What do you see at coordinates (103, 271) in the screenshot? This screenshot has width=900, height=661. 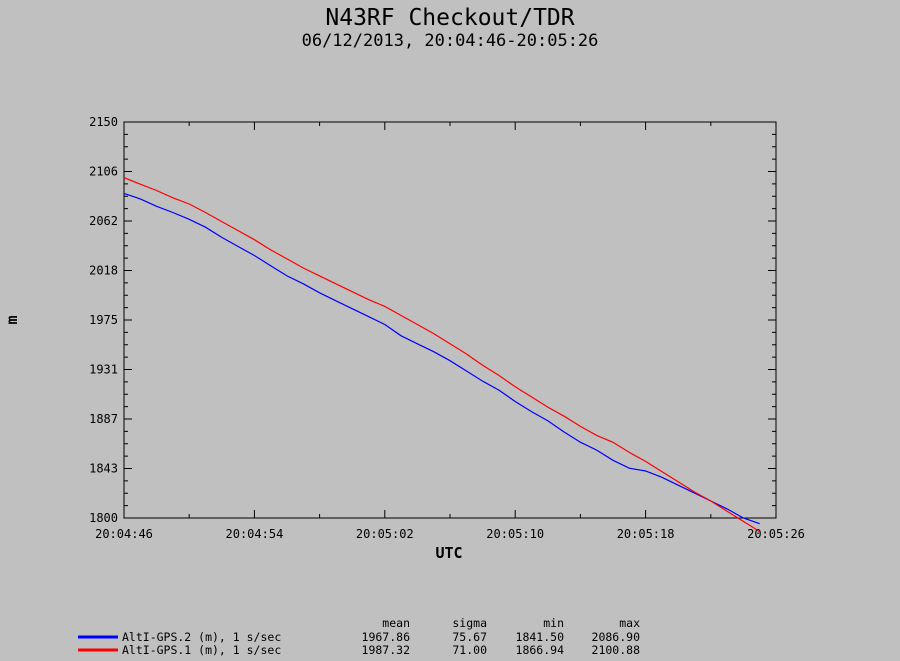 I see `y-tick-label: 2018` at bounding box center [103, 271].